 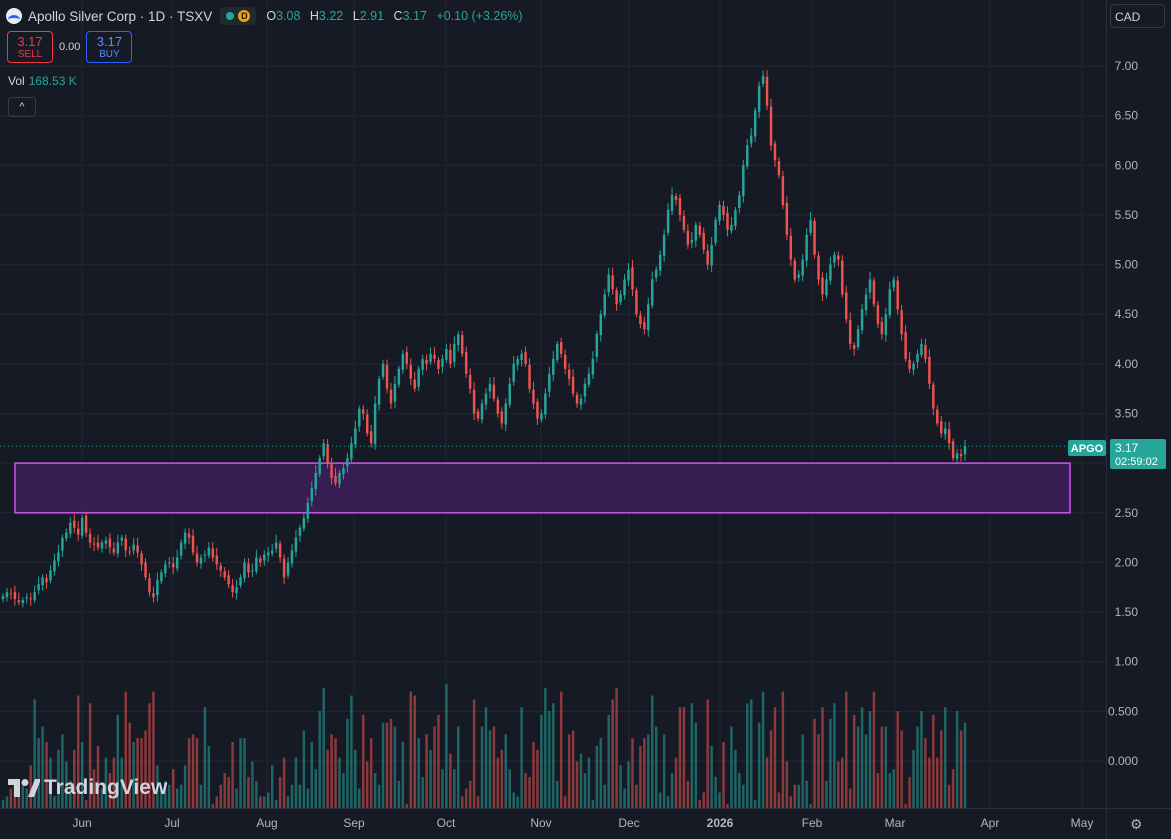 What do you see at coordinates (22, 107) in the screenshot?
I see `collapse-legend-button: ^` at bounding box center [22, 107].